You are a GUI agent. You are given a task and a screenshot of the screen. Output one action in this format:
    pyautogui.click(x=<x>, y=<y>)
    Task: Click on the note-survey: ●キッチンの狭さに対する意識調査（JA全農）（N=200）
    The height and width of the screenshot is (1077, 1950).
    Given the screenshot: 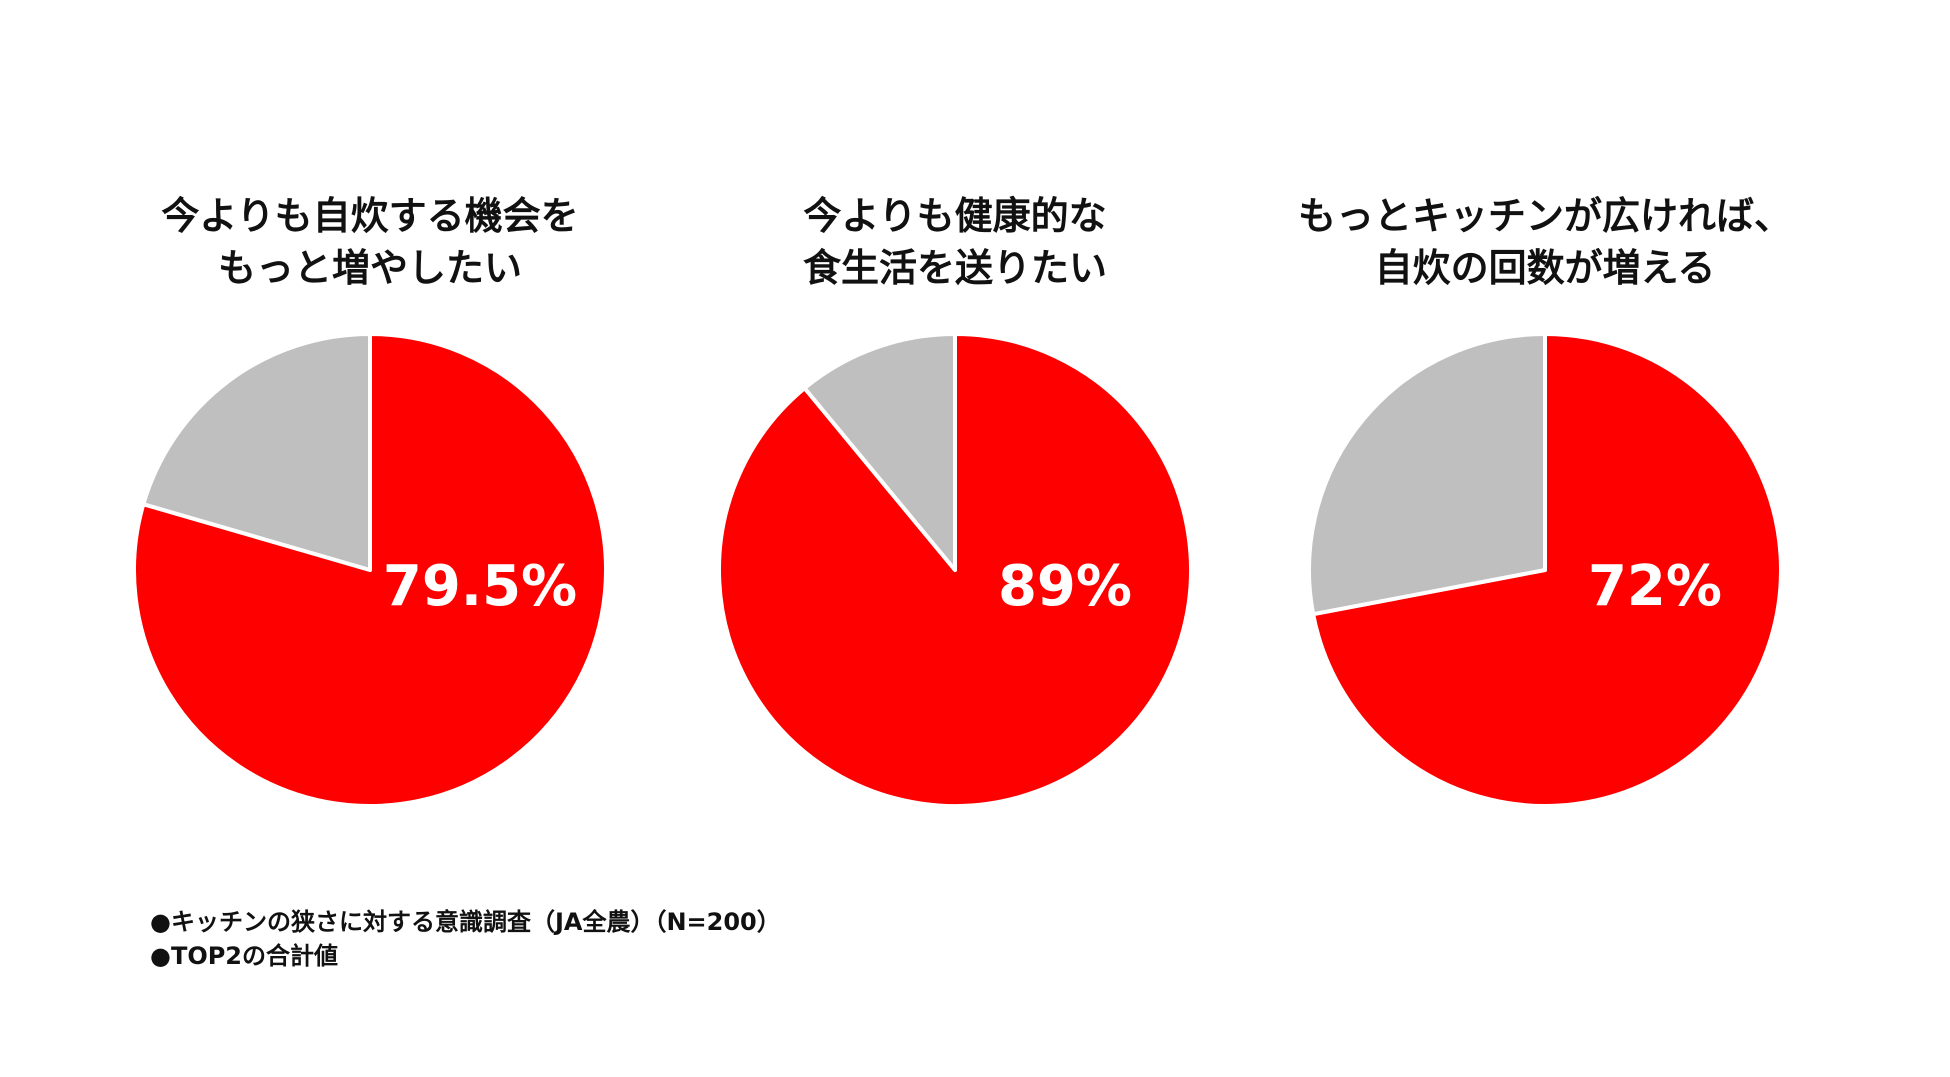 What is the action you would take?
    pyautogui.click(x=465, y=922)
    